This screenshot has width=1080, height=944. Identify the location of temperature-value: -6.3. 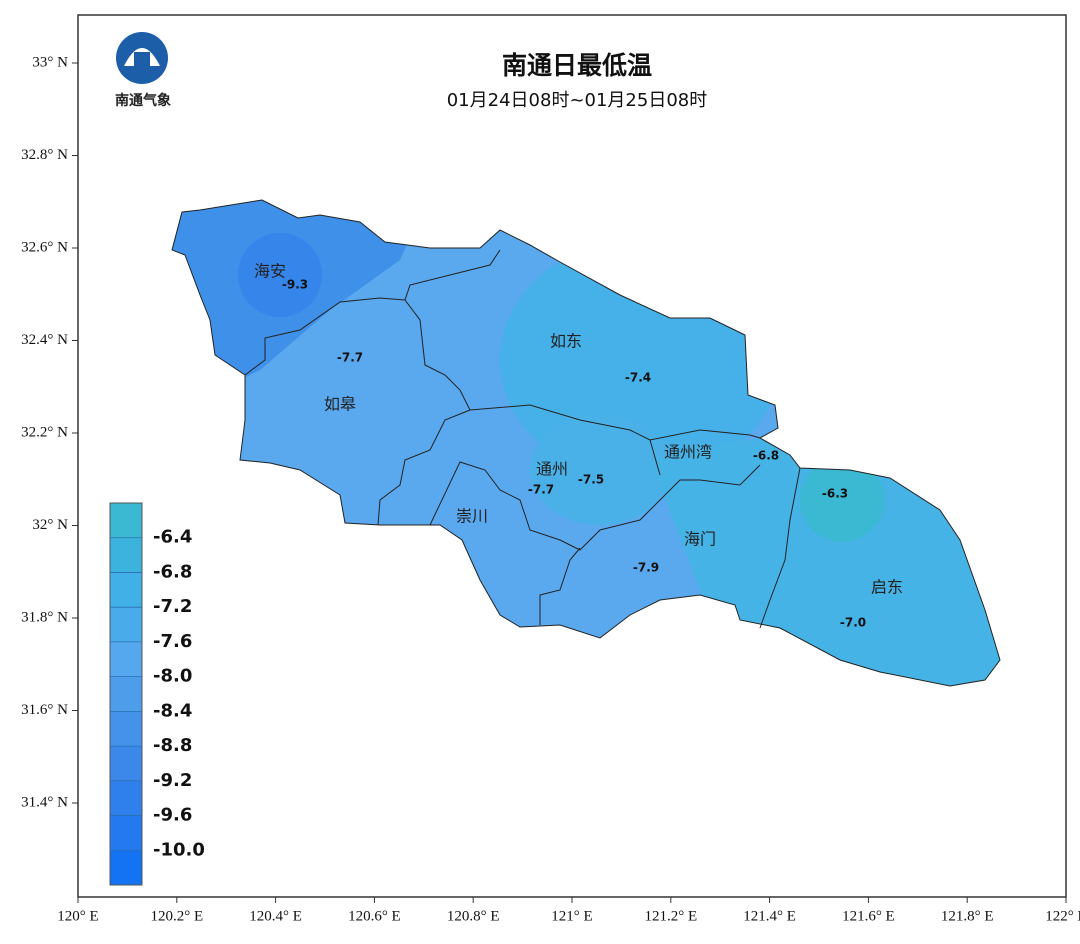
(835, 494).